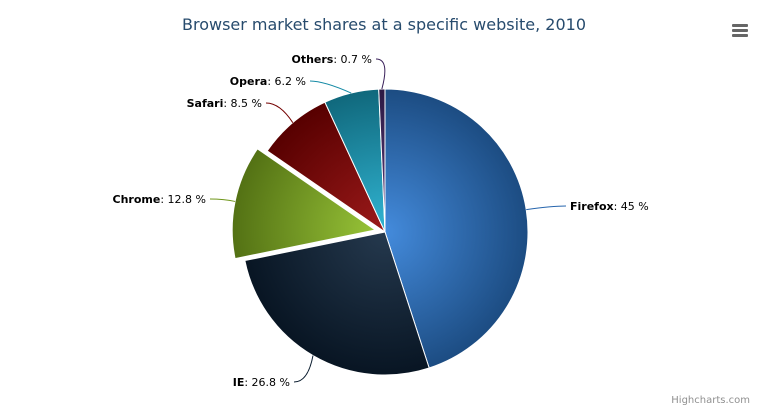  Describe the element at coordinates (710, 400) in the screenshot. I see `credits-link: Highcharts.com` at that location.